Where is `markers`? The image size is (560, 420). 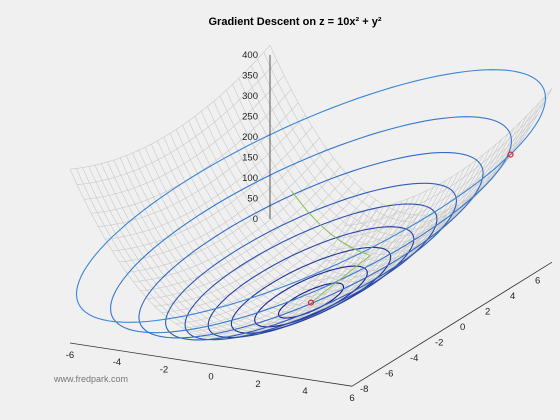
markers is located at coordinates (410, 228).